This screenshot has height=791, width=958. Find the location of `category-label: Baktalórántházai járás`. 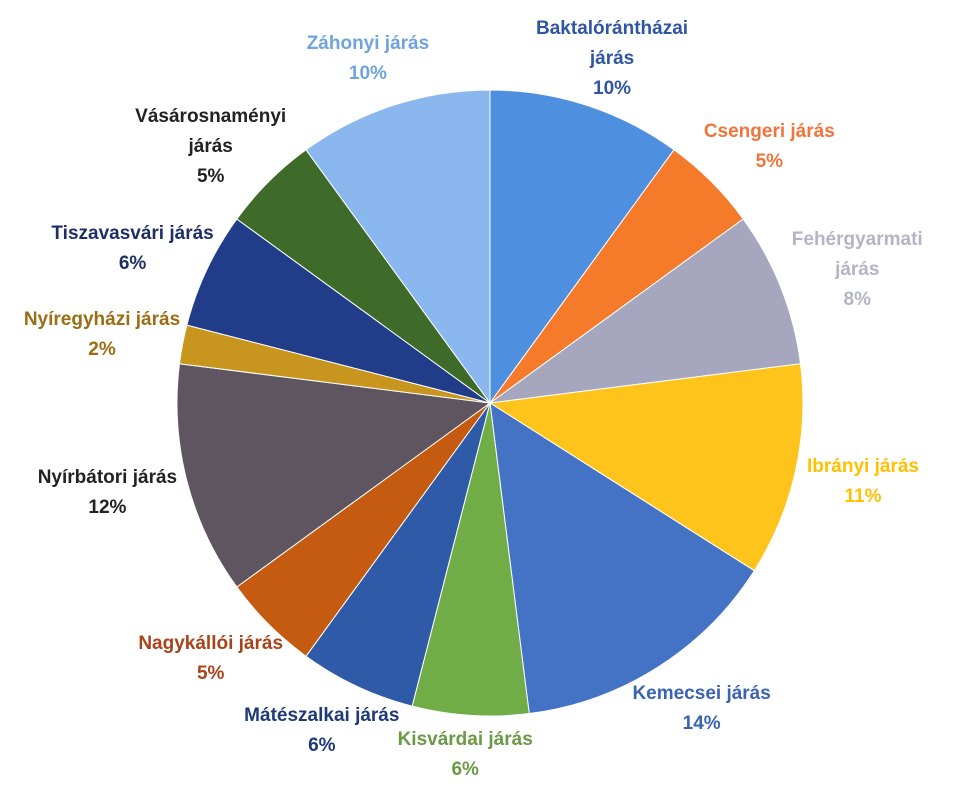

category-label: Baktalórántházai járás is located at coordinates (612, 43).